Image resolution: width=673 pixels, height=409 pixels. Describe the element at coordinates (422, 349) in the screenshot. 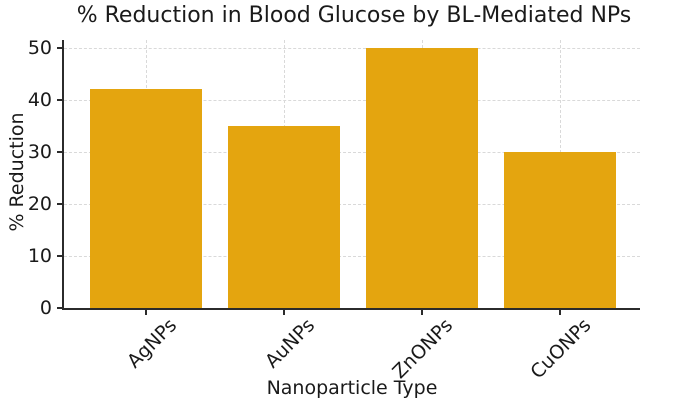

I see `x-tick-label-text: ZnONPs` at that location.